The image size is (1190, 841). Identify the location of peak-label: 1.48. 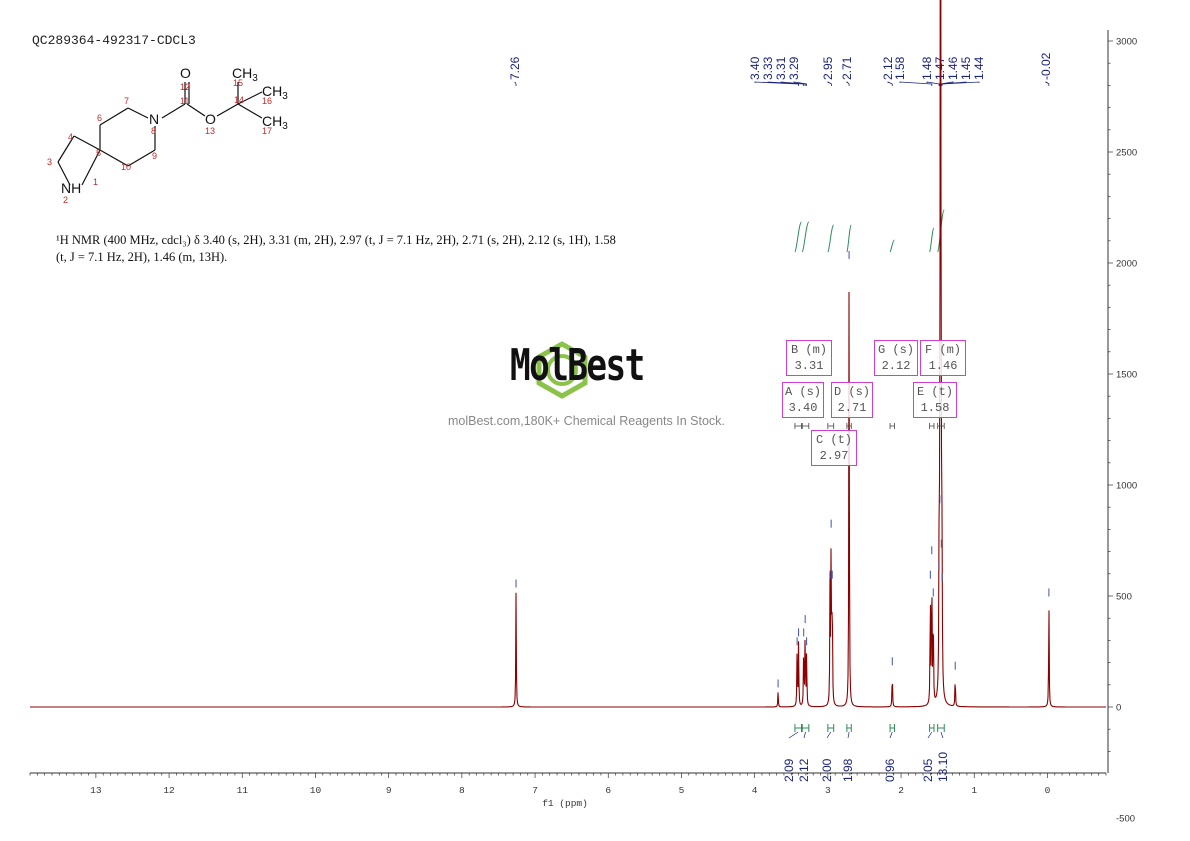
(927, 68).